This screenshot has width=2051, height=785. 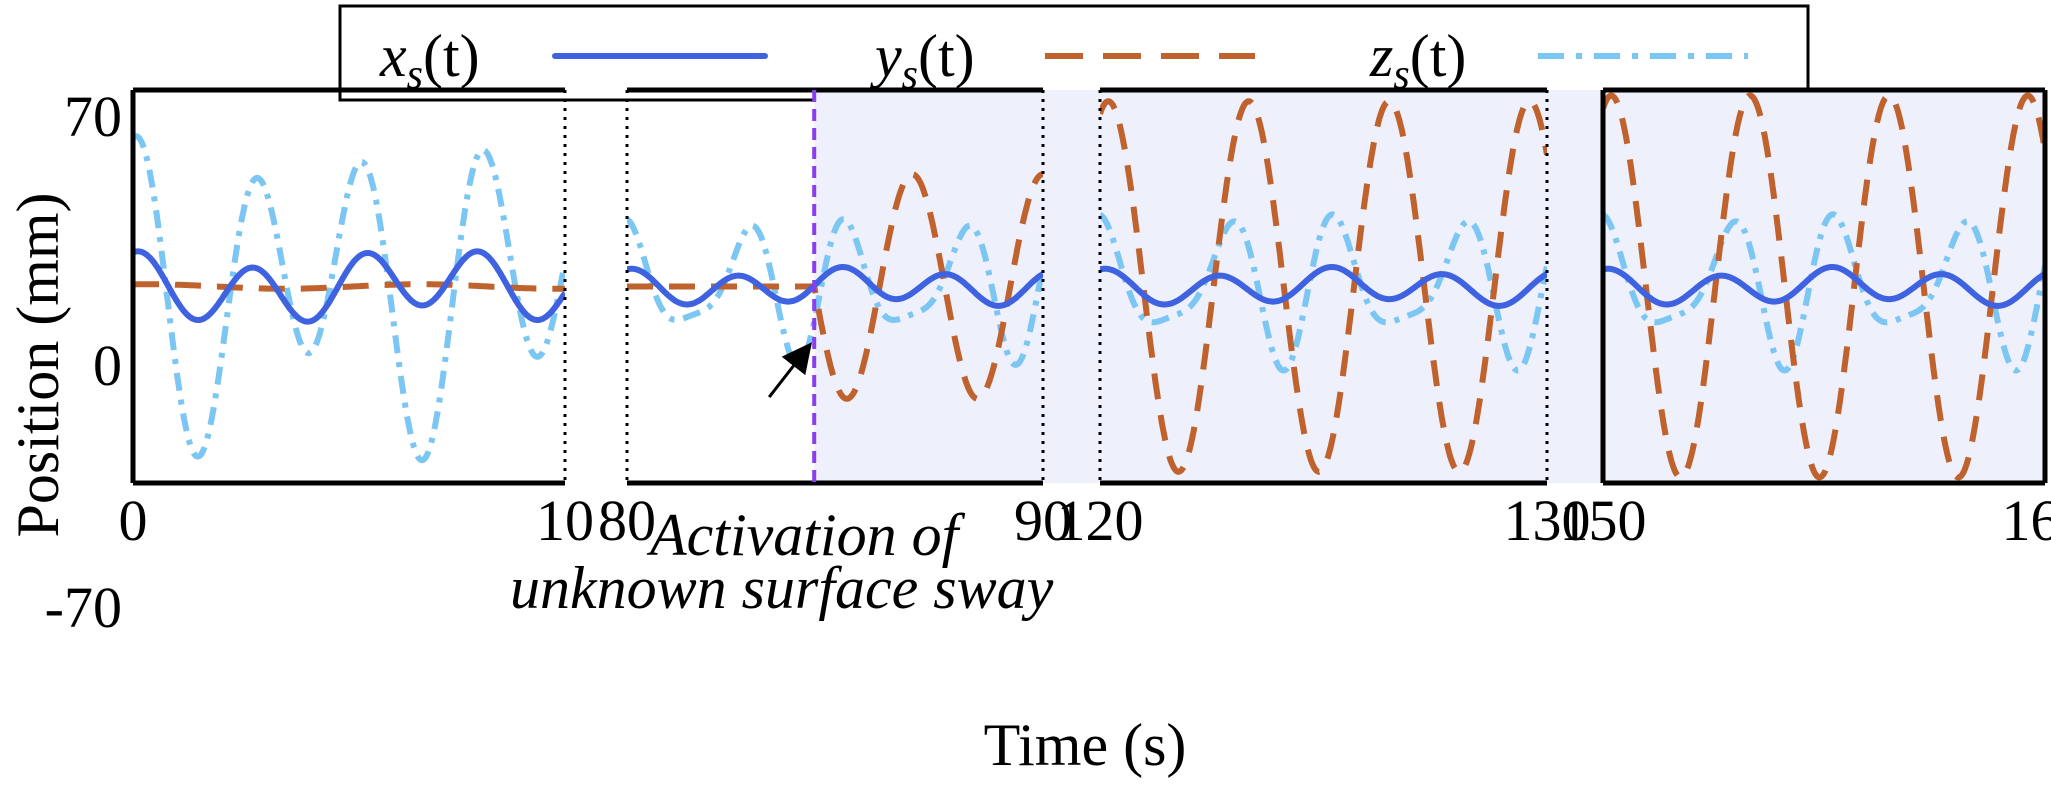 What do you see at coordinates (565, 520) in the screenshot?
I see `xtick-label: 10` at bounding box center [565, 520].